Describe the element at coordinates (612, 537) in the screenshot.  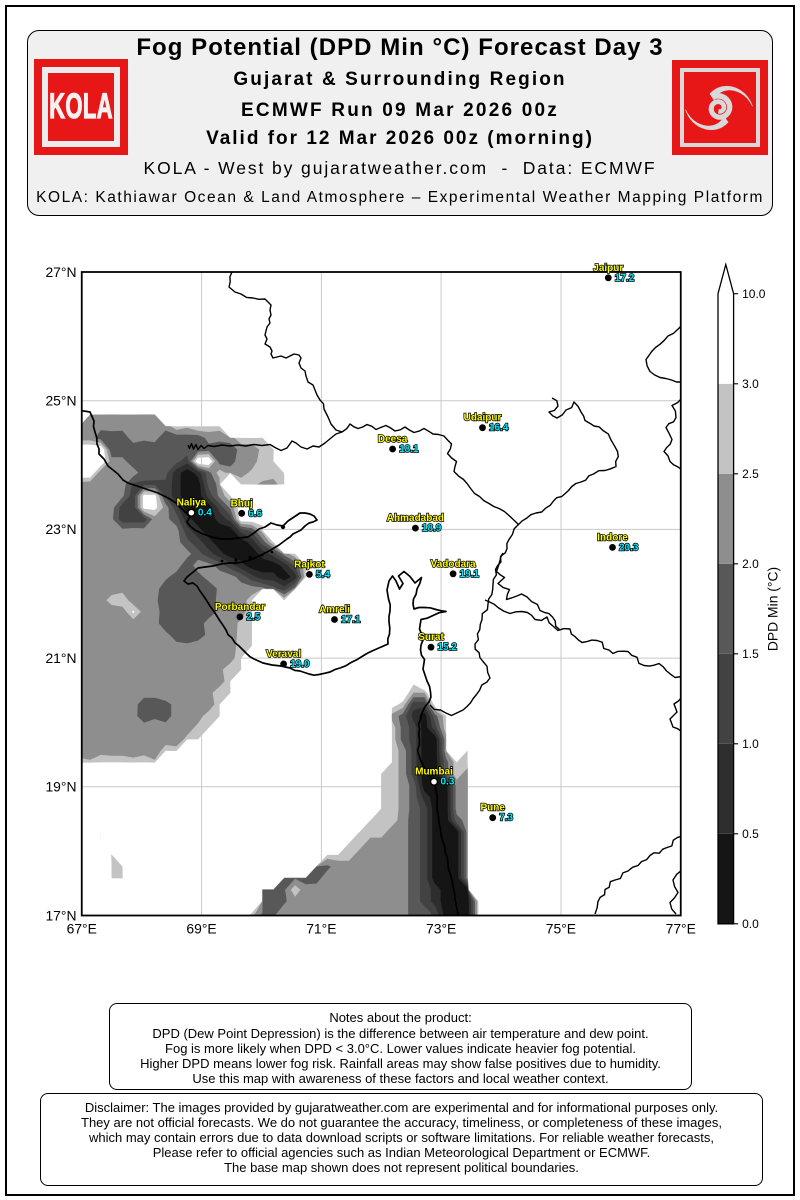
I see `svg-text: Indore` at that location.